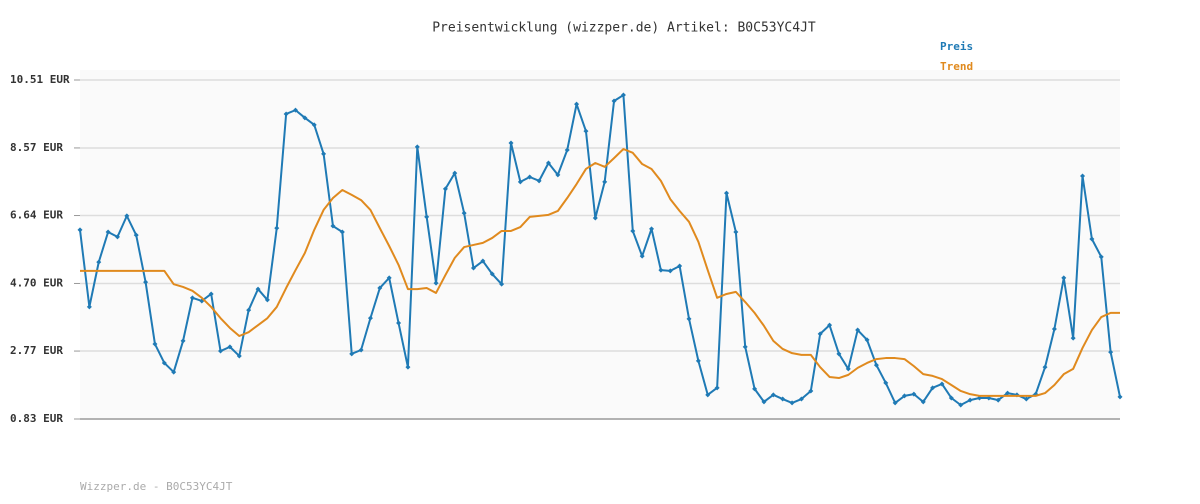 Image resolution: width=1200 pixels, height=504 pixels. What do you see at coordinates (40, 79) in the screenshot?
I see `y-tick-label: 10.51 EUR` at bounding box center [40, 79].